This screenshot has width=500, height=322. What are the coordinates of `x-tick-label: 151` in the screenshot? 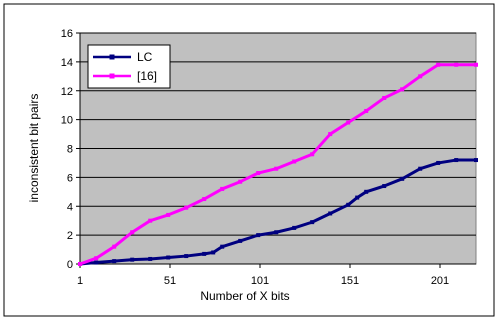 It's located at (350, 281).